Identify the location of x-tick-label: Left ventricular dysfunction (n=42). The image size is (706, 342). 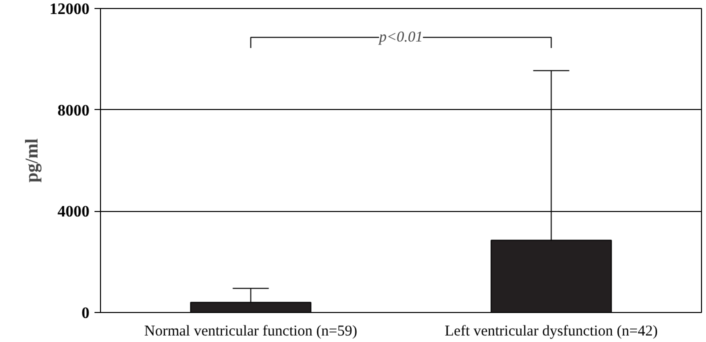
(551, 332).